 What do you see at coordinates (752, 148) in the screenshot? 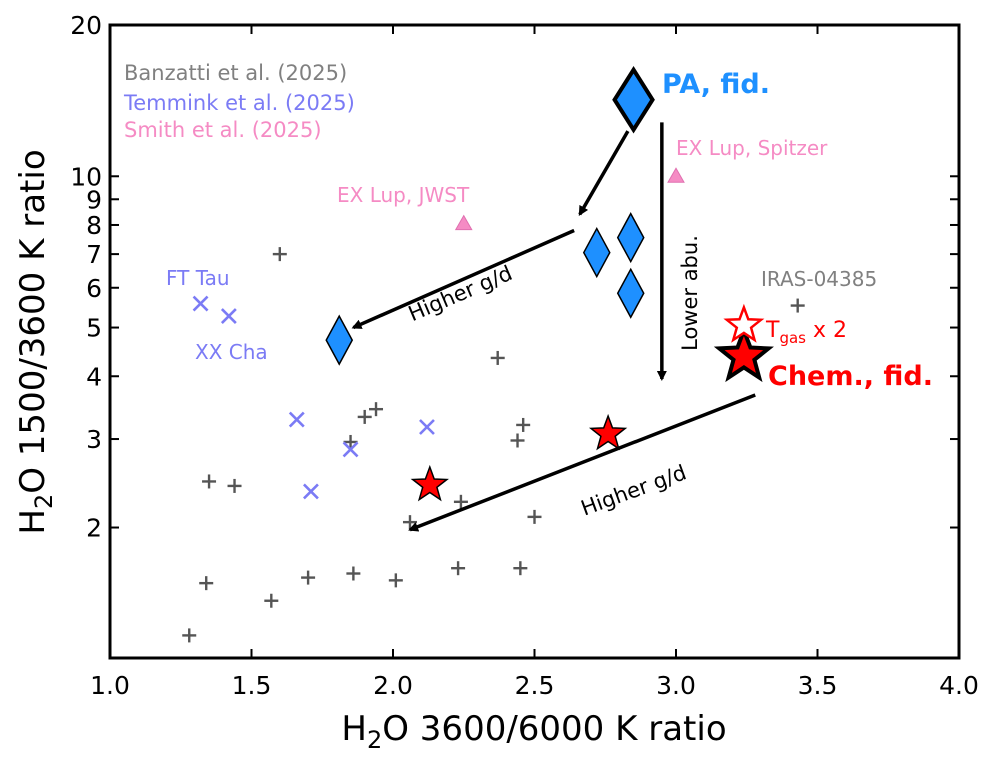
I see `label-ex-lup-spitzer: EX Lup, Spitzer` at bounding box center [752, 148].